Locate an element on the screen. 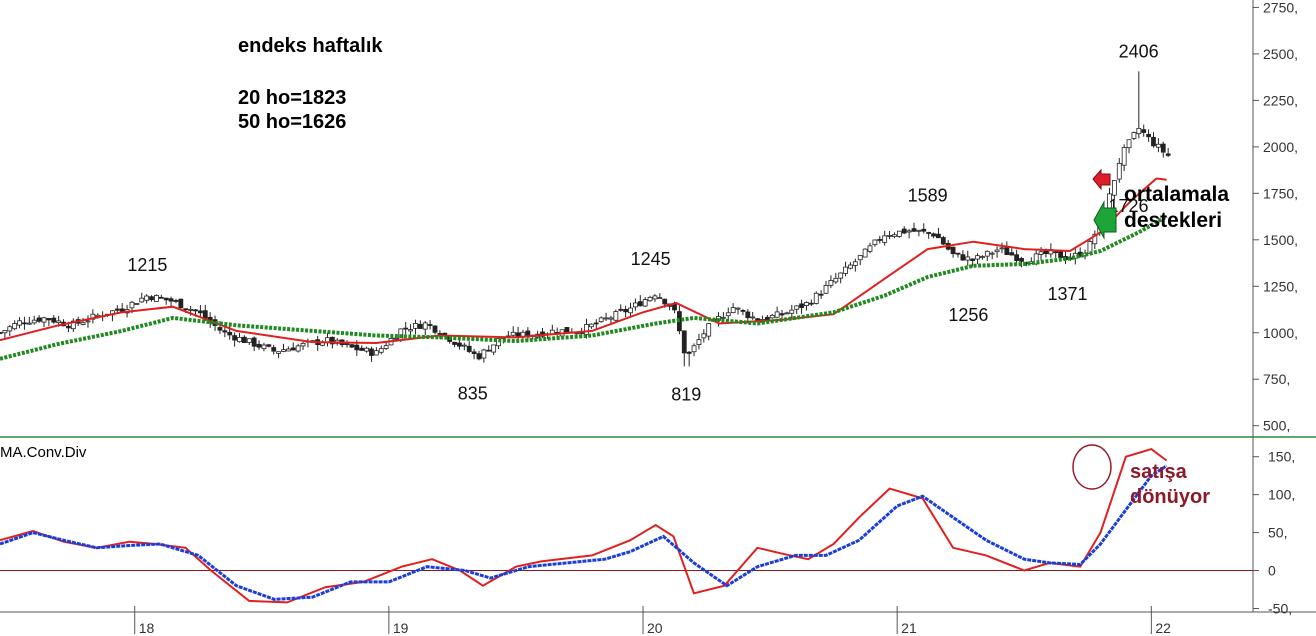 The height and width of the screenshot is (636, 1316). highlight-circle is located at coordinates (1092, 467).